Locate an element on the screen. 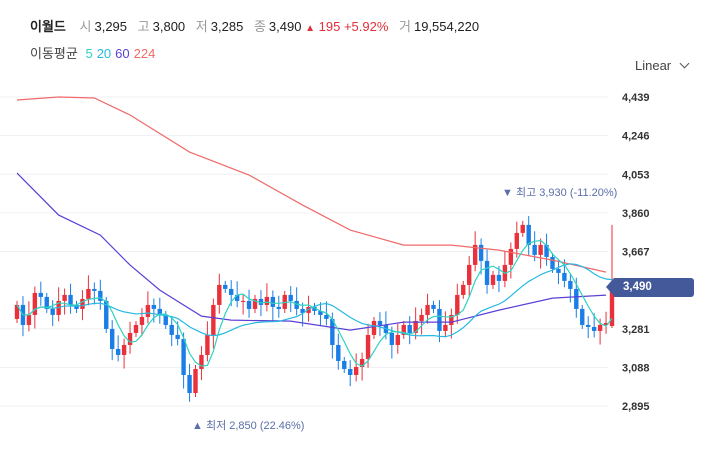 This screenshot has width=711, height=465. up-arrow-icon: ▲ is located at coordinates (310, 28).